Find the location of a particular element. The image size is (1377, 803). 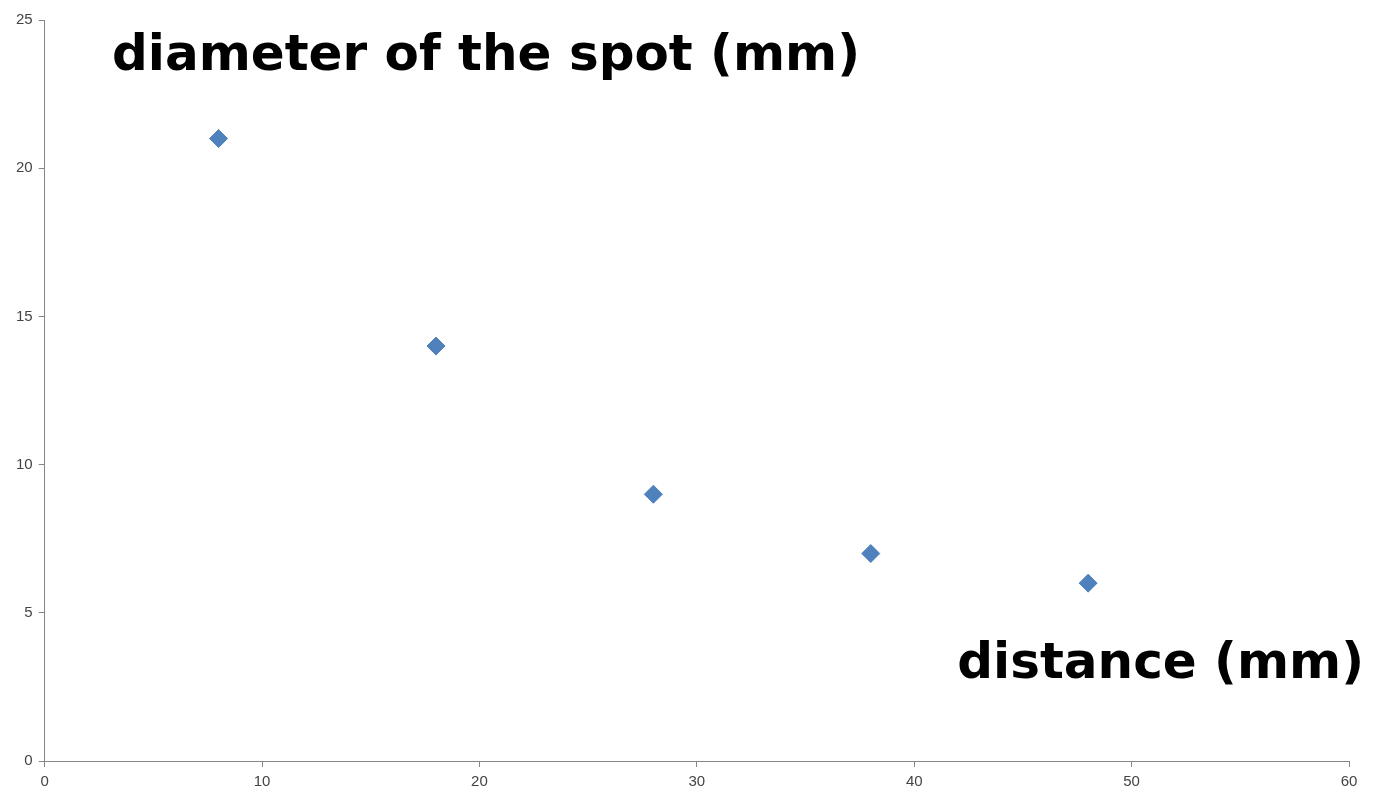

x-tick-label: 20 is located at coordinates (479, 781).